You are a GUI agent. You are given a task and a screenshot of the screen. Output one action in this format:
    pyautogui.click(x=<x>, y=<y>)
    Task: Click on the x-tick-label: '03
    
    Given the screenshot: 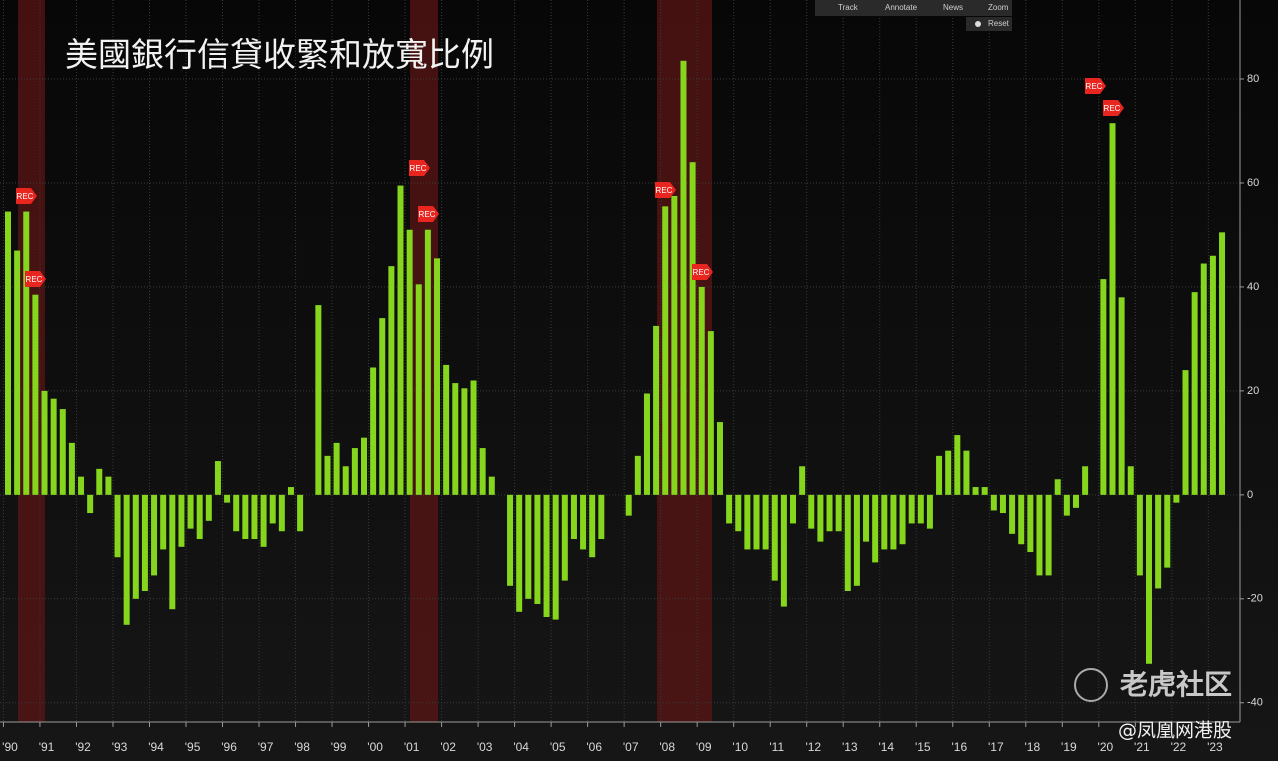 What is the action you would take?
    pyautogui.click(x=485, y=747)
    